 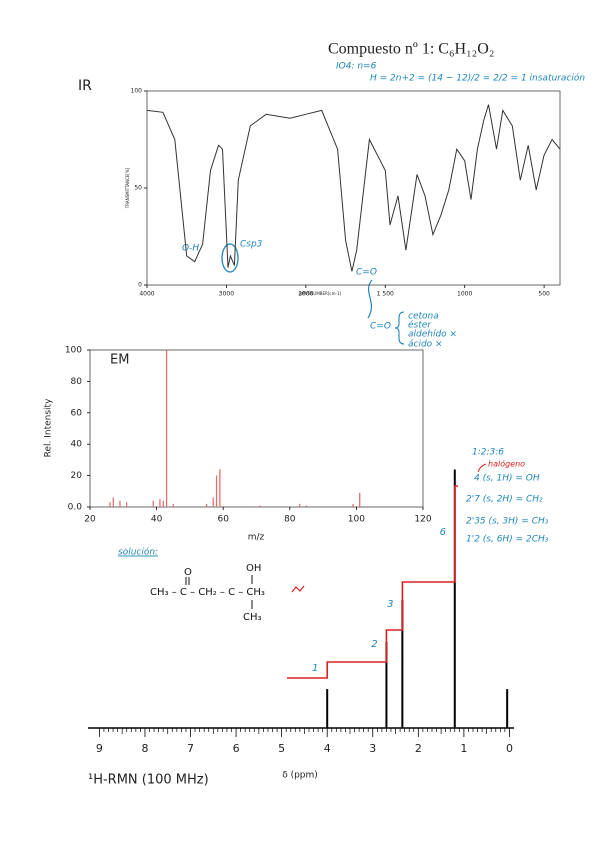 What do you see at coordinates (420, 325) in the screenshot?
I see `ir-option: éster` at bounding box center [420, 325].